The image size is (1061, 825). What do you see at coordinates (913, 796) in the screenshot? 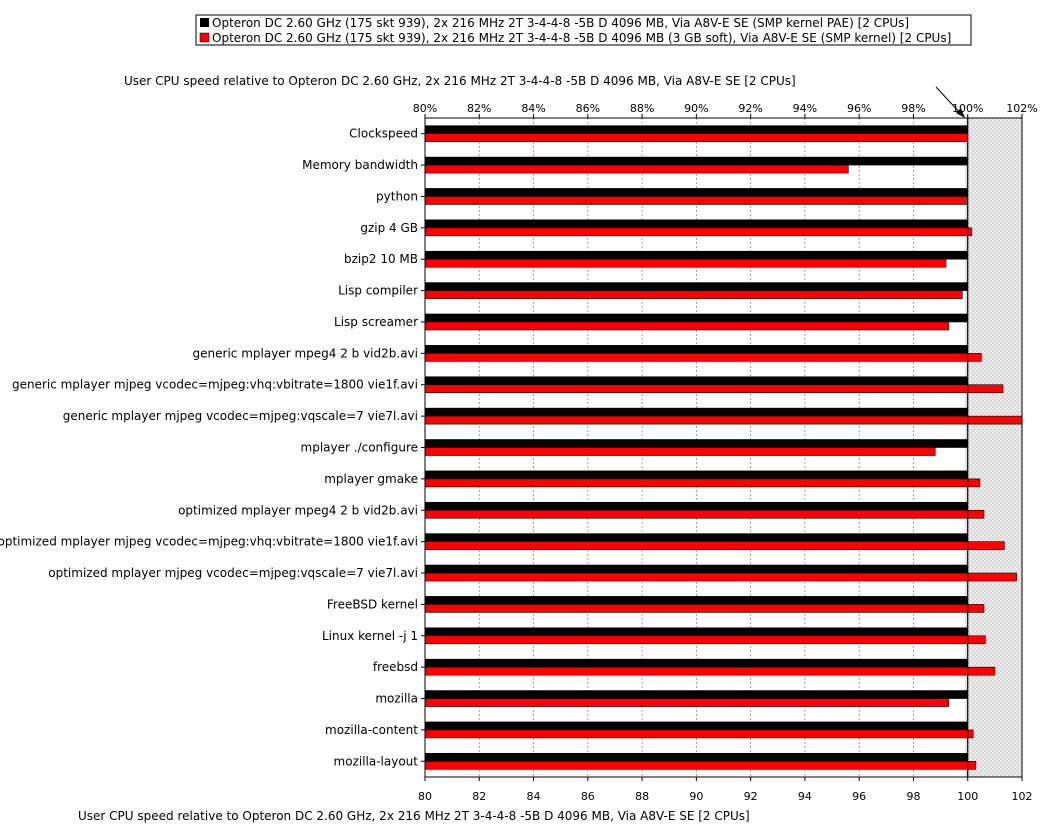
I see `bottom-tick-label: 98` at bounding box center [913, 796].